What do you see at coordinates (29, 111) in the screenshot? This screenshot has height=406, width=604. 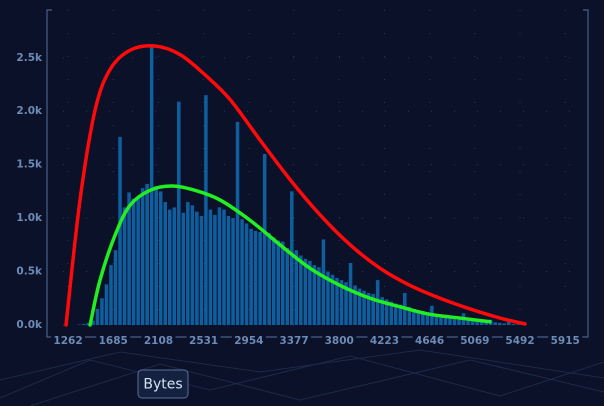 I see `y-tick-label: 2.0k` at bounding box center [29, 111].